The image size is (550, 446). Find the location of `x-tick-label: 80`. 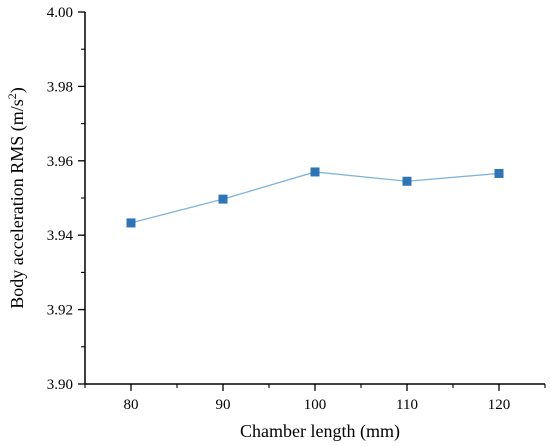

x-tick-label: 80 is located at coordinates (131, 405).